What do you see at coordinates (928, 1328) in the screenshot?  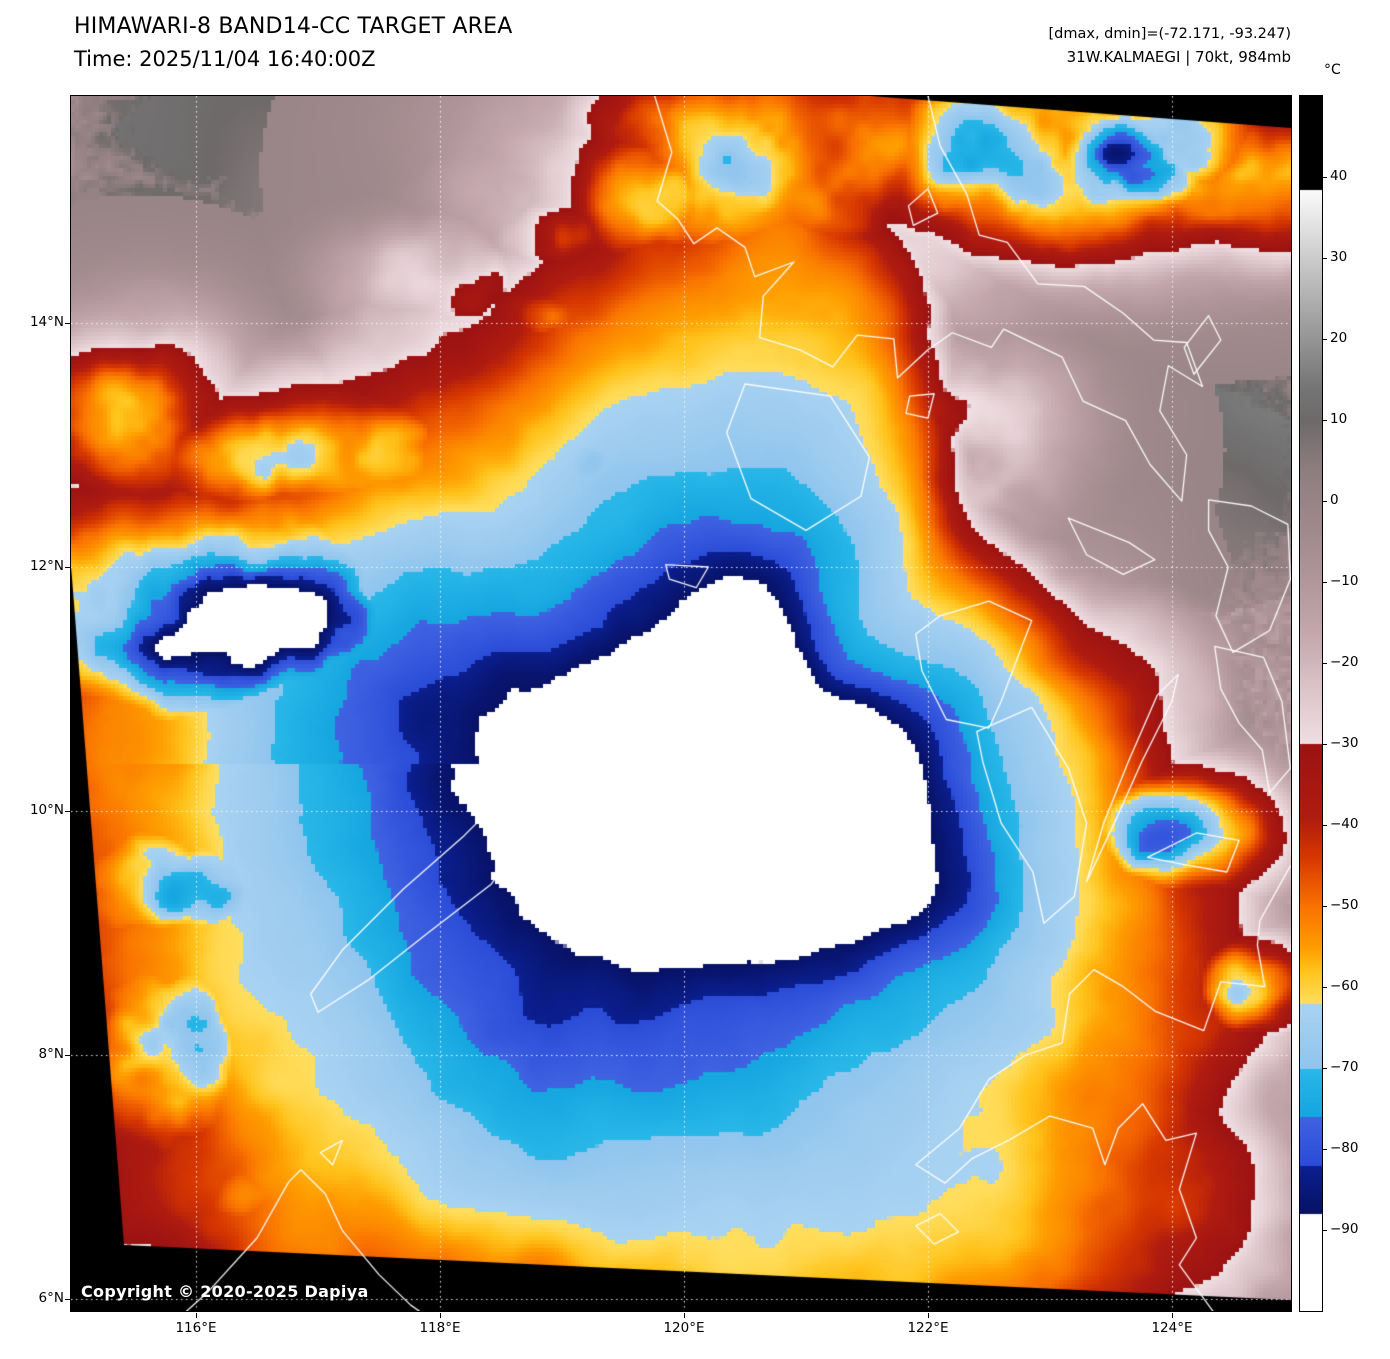 I see `lon-tick-label: 122°E` at bounding box center [928, 1328].